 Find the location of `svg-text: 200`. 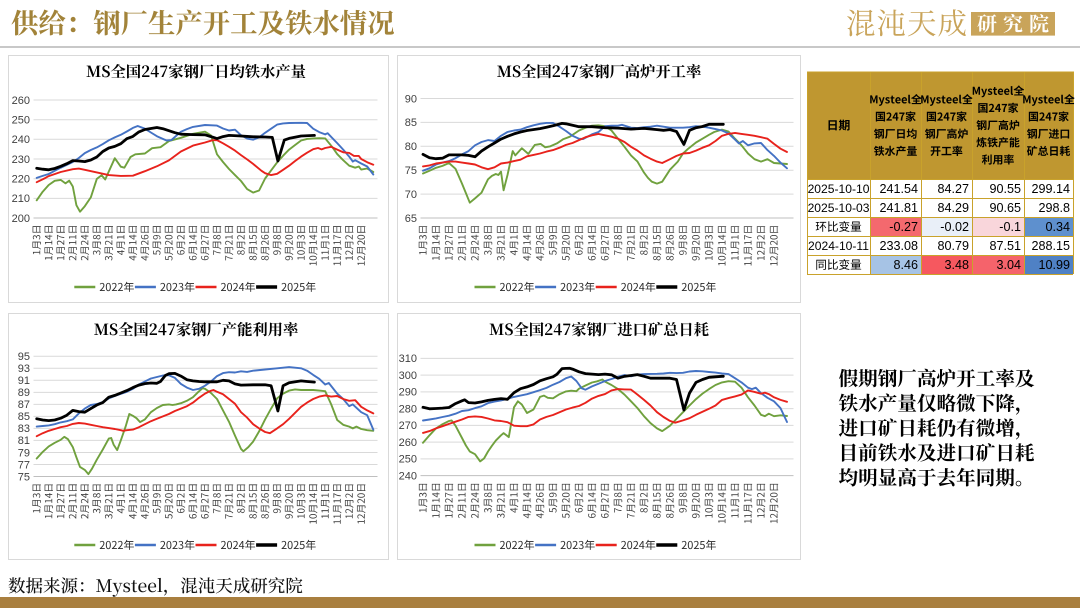

svg-text: 200 is located at coordinates (21, 219).